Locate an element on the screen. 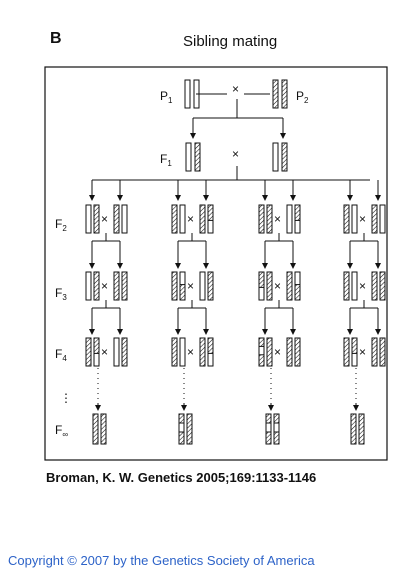 The image size is (409, 579). label-f2: F2 is located at coordinates (61, 225).